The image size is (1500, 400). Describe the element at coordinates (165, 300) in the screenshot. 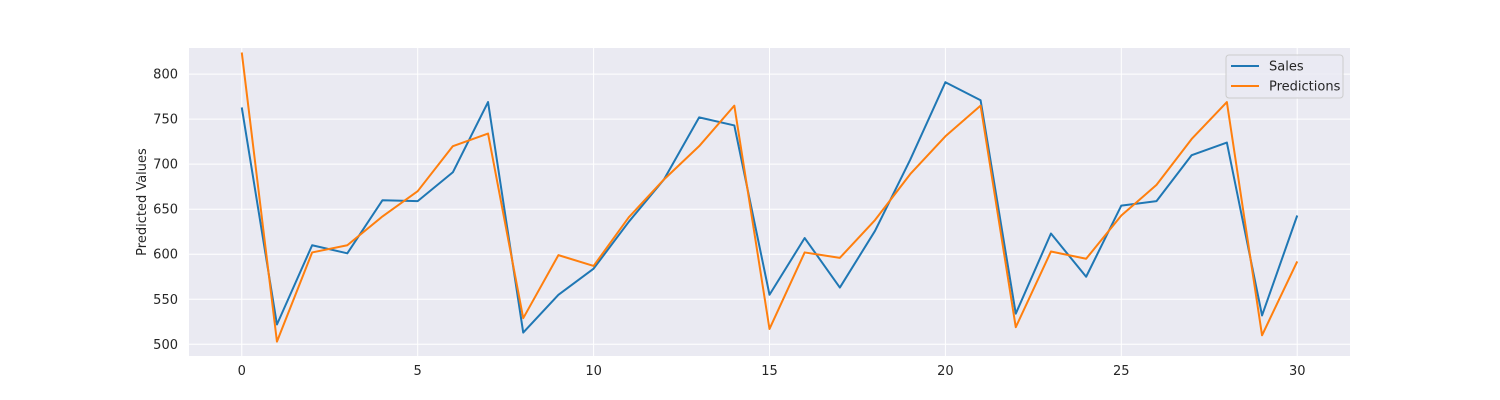

I see `y-tick-label: 550` at that location.